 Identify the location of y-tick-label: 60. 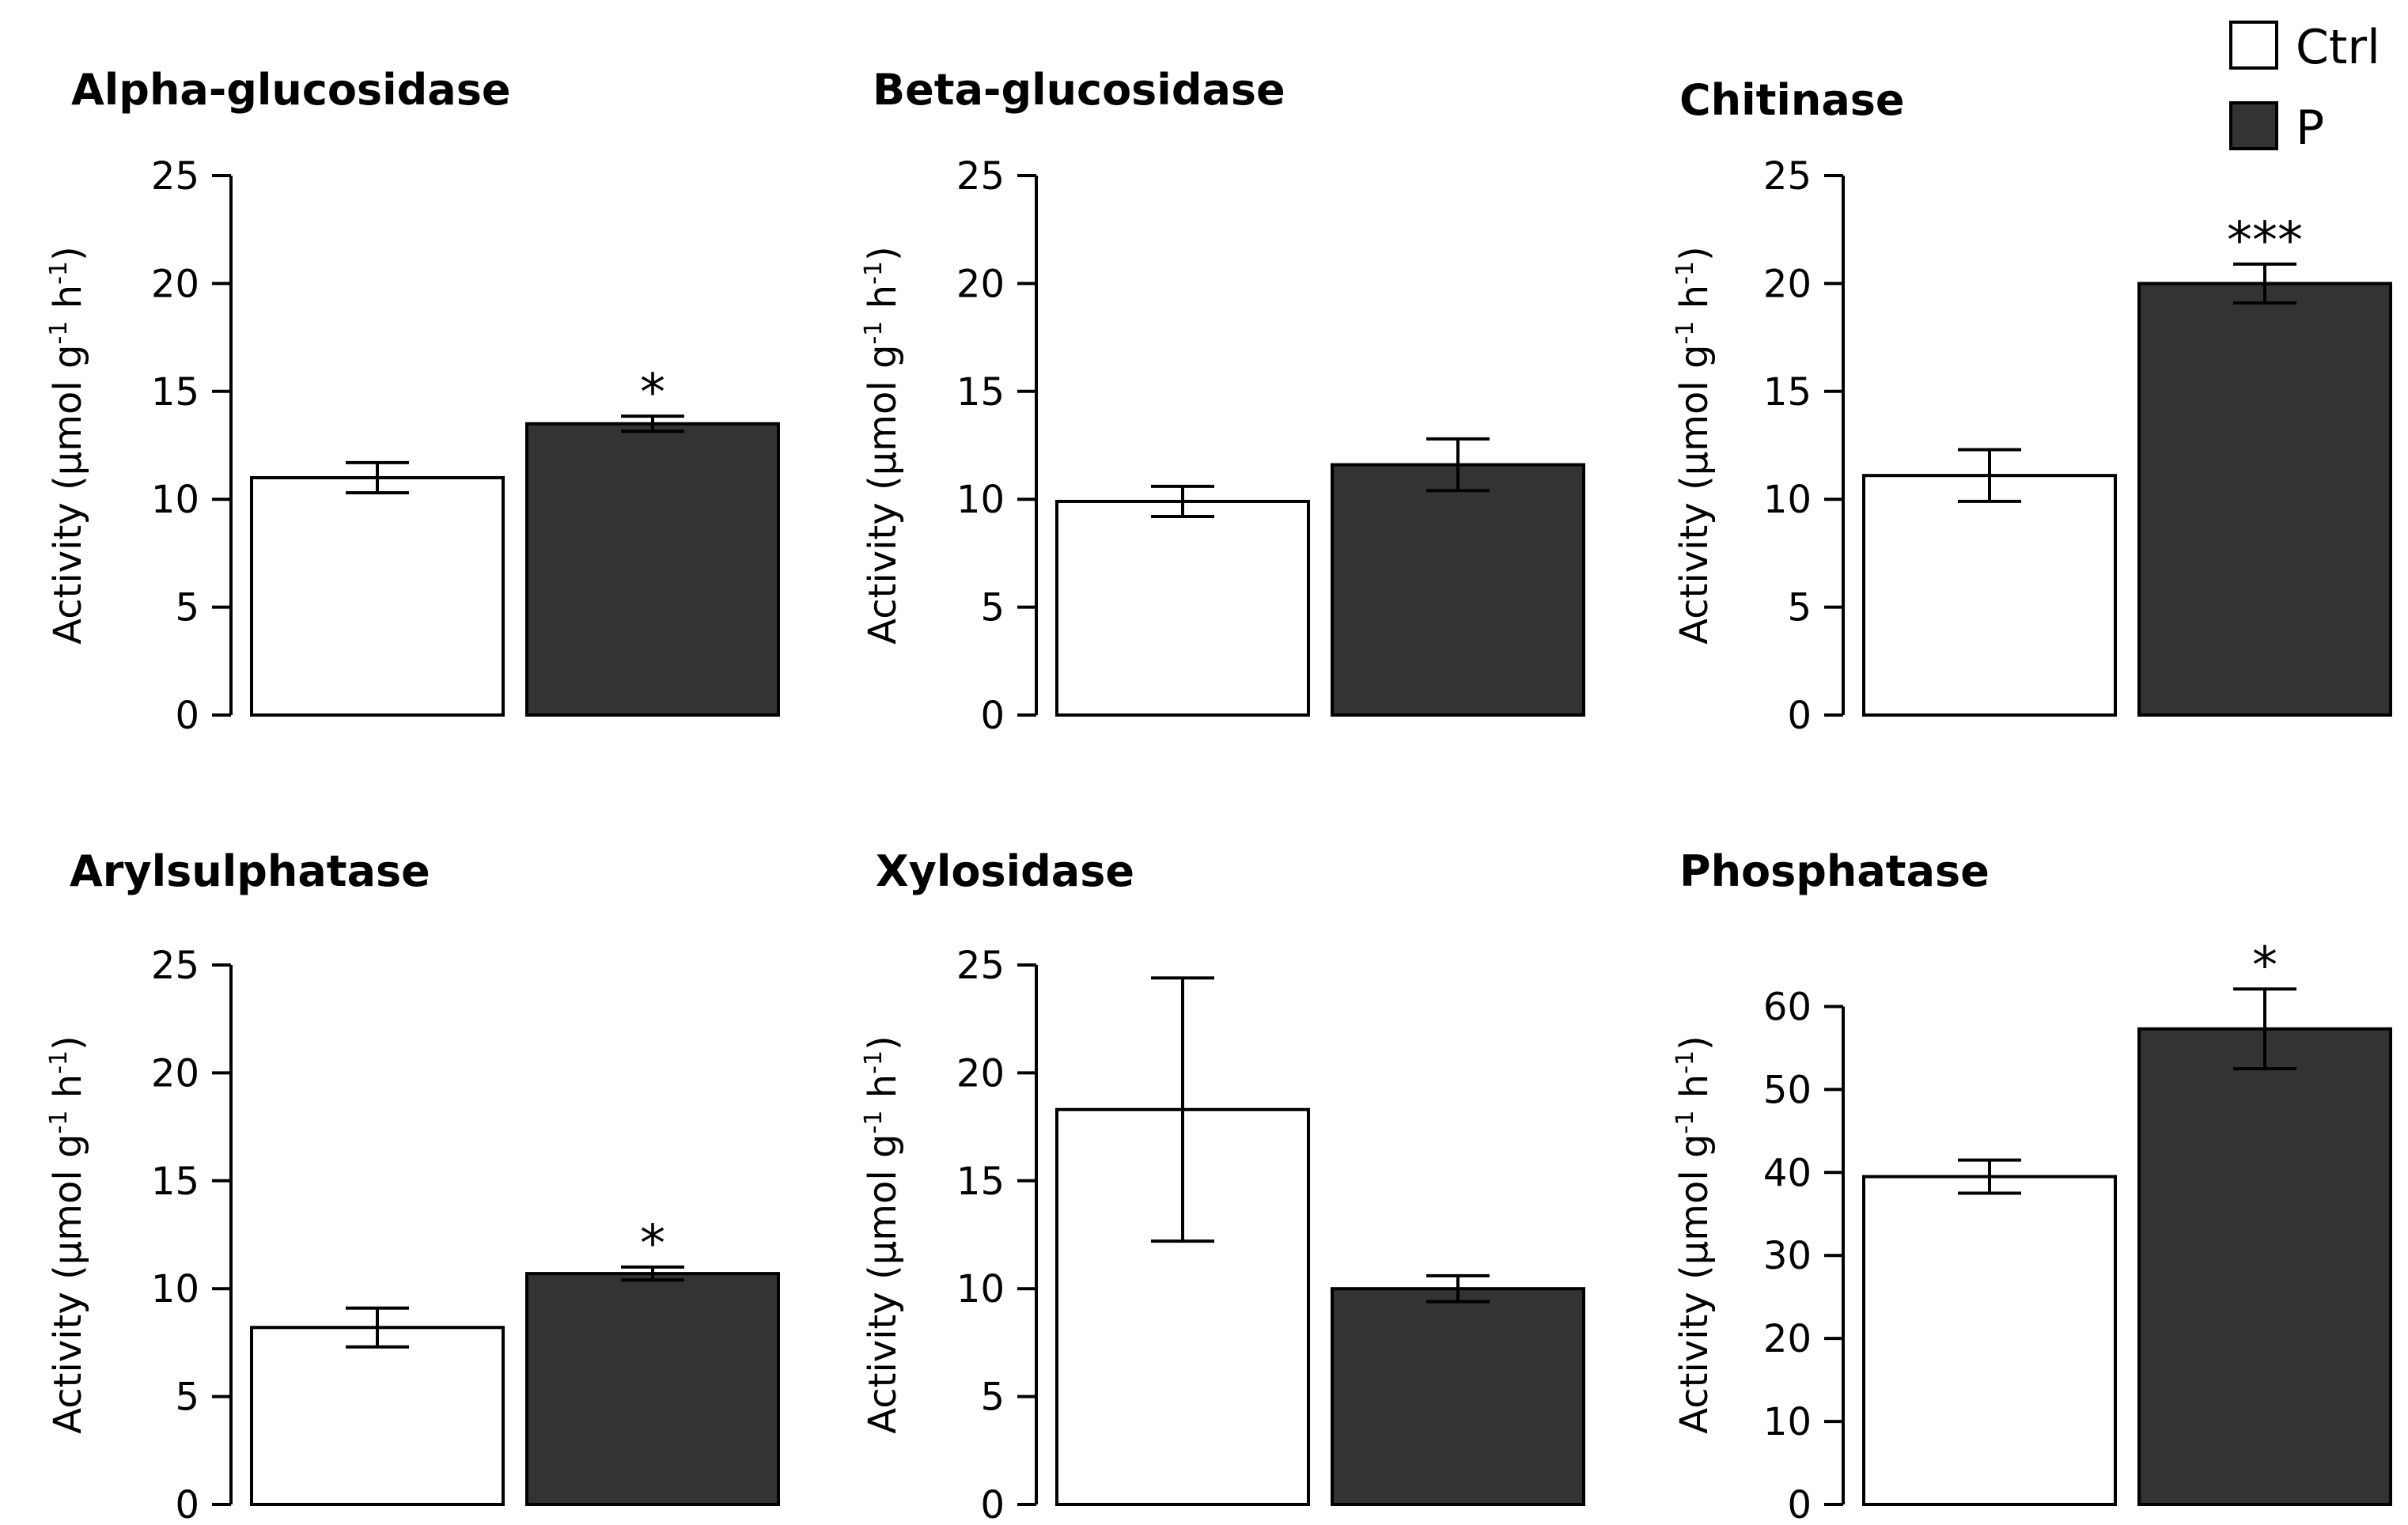
(1787, 1007).